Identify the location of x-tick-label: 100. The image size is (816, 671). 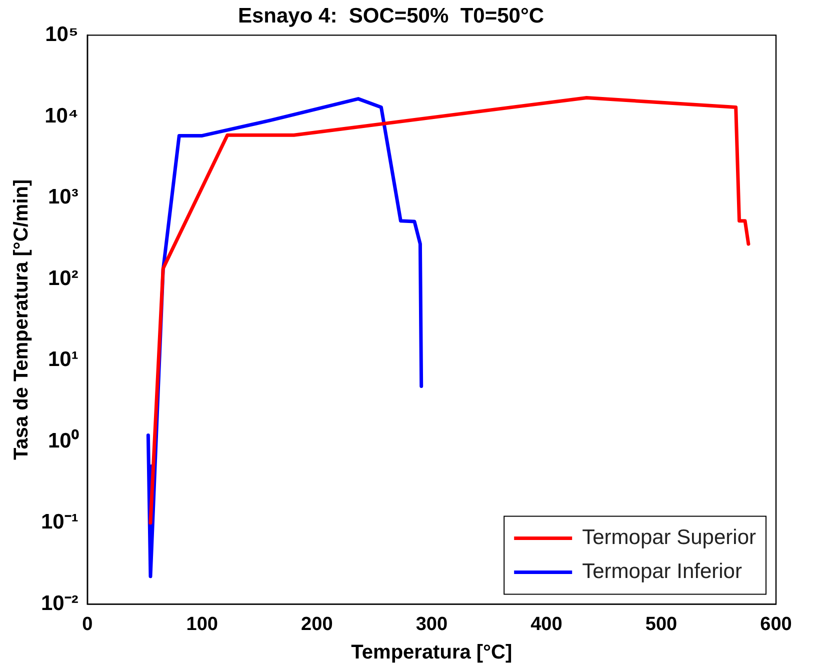
(202, 624).